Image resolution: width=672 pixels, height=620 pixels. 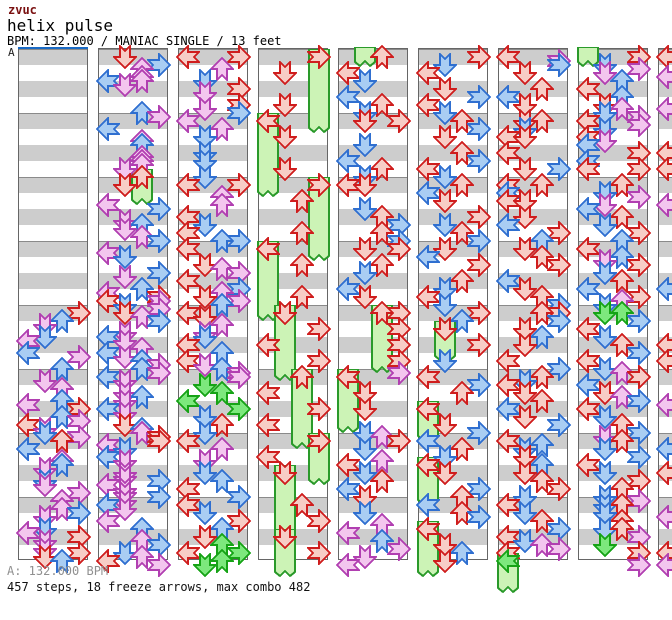 I want to click on freeze-down-arrow-icon, so click(x=204, y=565).